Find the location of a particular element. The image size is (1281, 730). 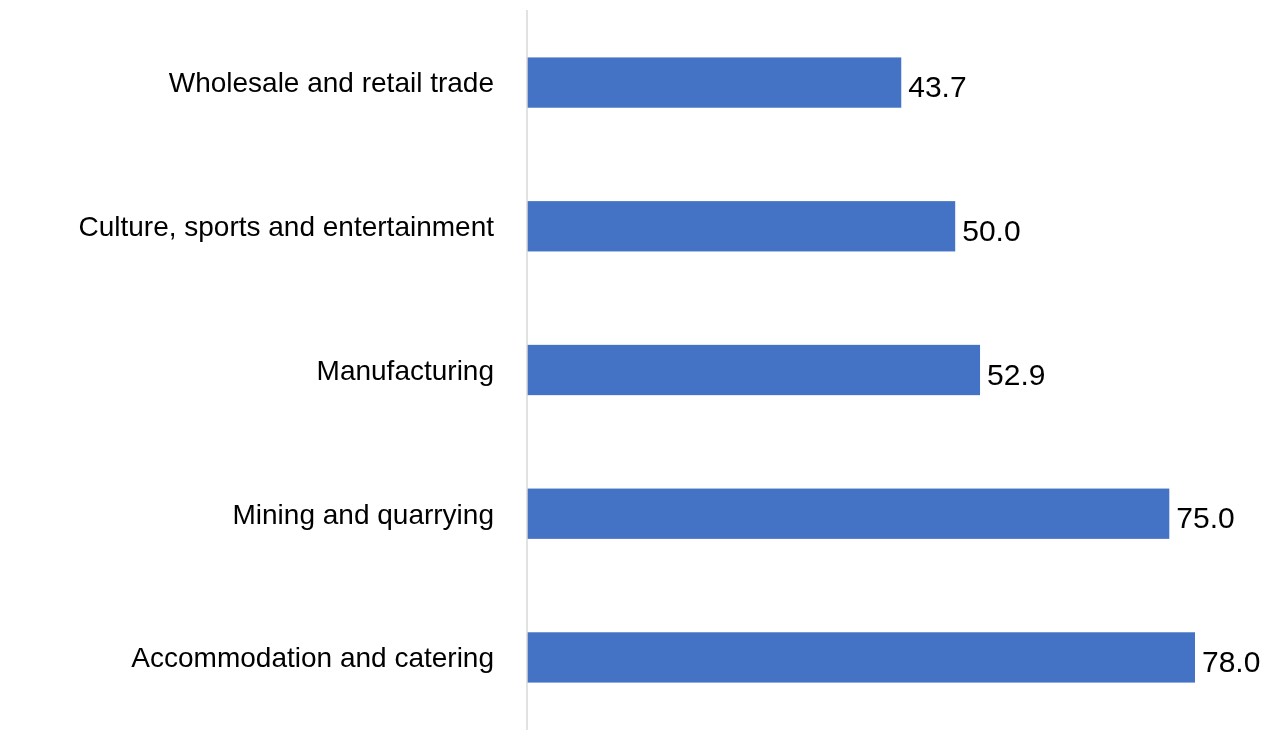

data-label: 78.0 is located at coordinates (1231, 661).